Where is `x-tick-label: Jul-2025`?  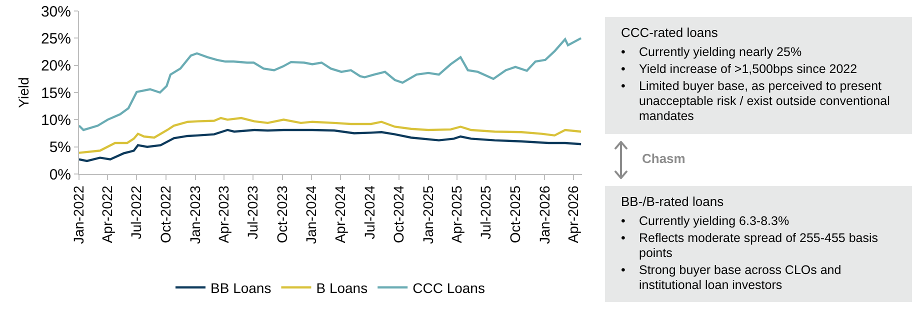
x-tick-label: Jul-2025 is located at coordinates (486, 212).